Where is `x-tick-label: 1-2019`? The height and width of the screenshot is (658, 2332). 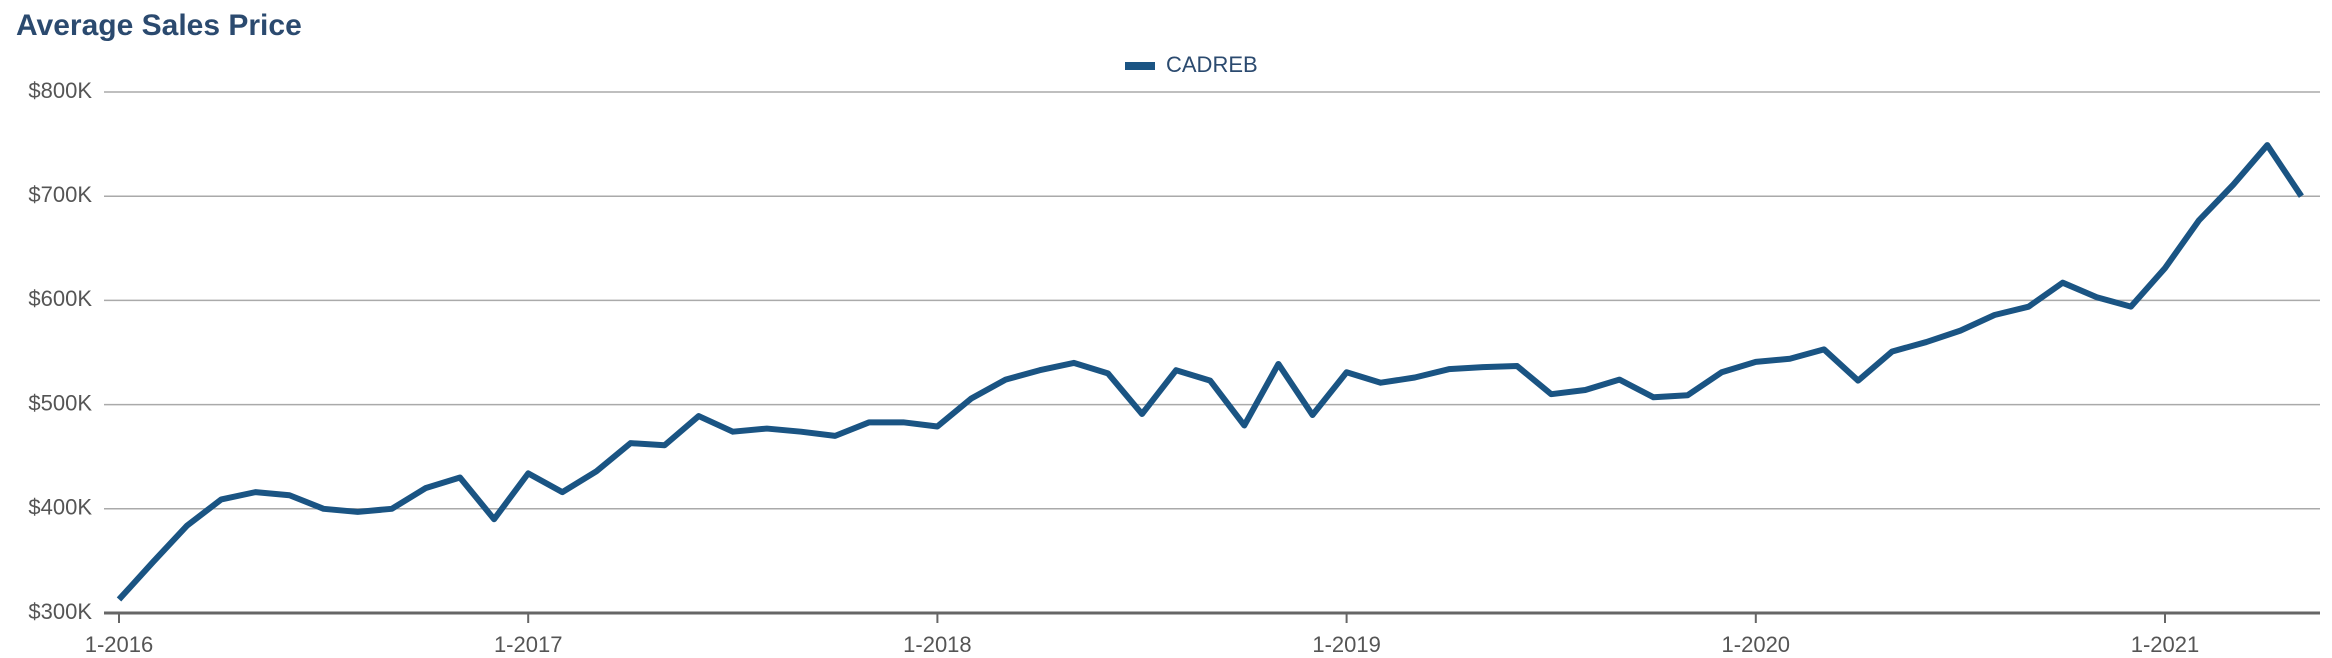
x-tick-label: 1-2019 is located at coordinates (1346, 644).